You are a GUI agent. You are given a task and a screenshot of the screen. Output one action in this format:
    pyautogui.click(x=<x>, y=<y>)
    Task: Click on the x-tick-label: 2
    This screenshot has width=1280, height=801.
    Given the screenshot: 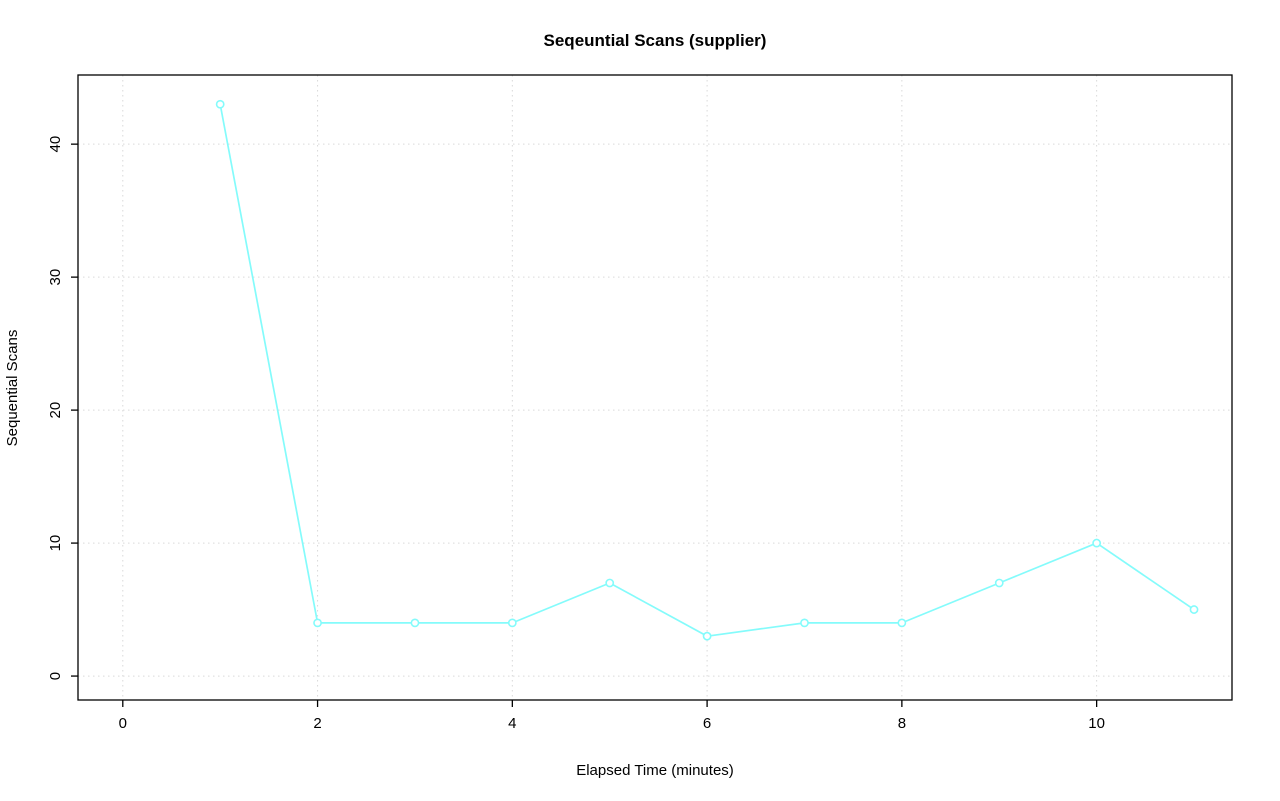 What is the action you would take?
    pyautogui.click(x=317, y=723)
    